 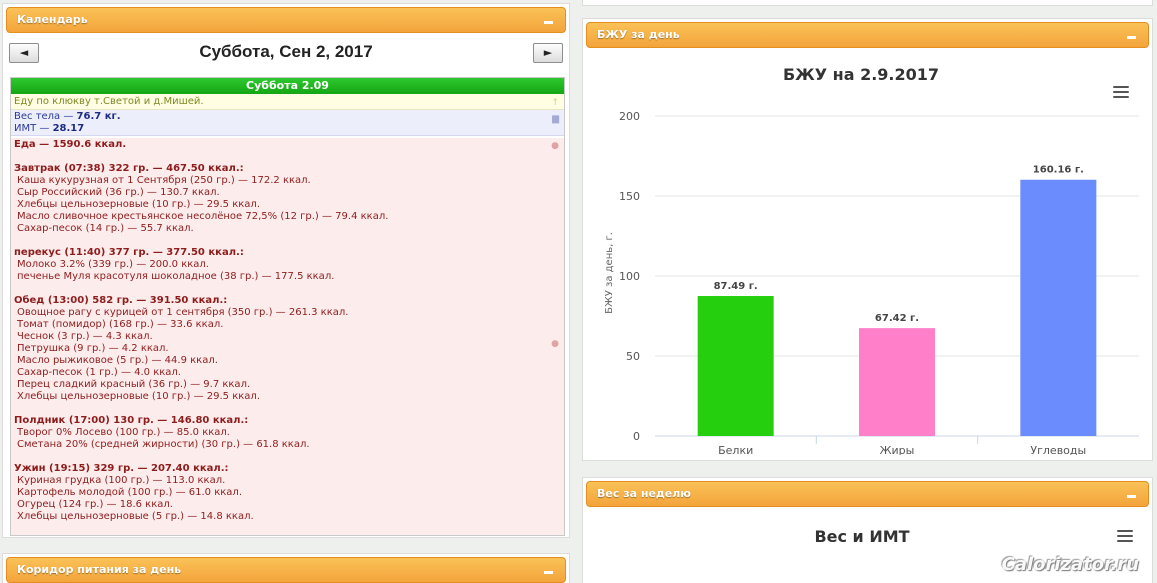 What do you see at coordinates (99, 569) in the screenshot?
I see `corridor-panel-title: Коридор питания за день` at bounding box center [99, 569].